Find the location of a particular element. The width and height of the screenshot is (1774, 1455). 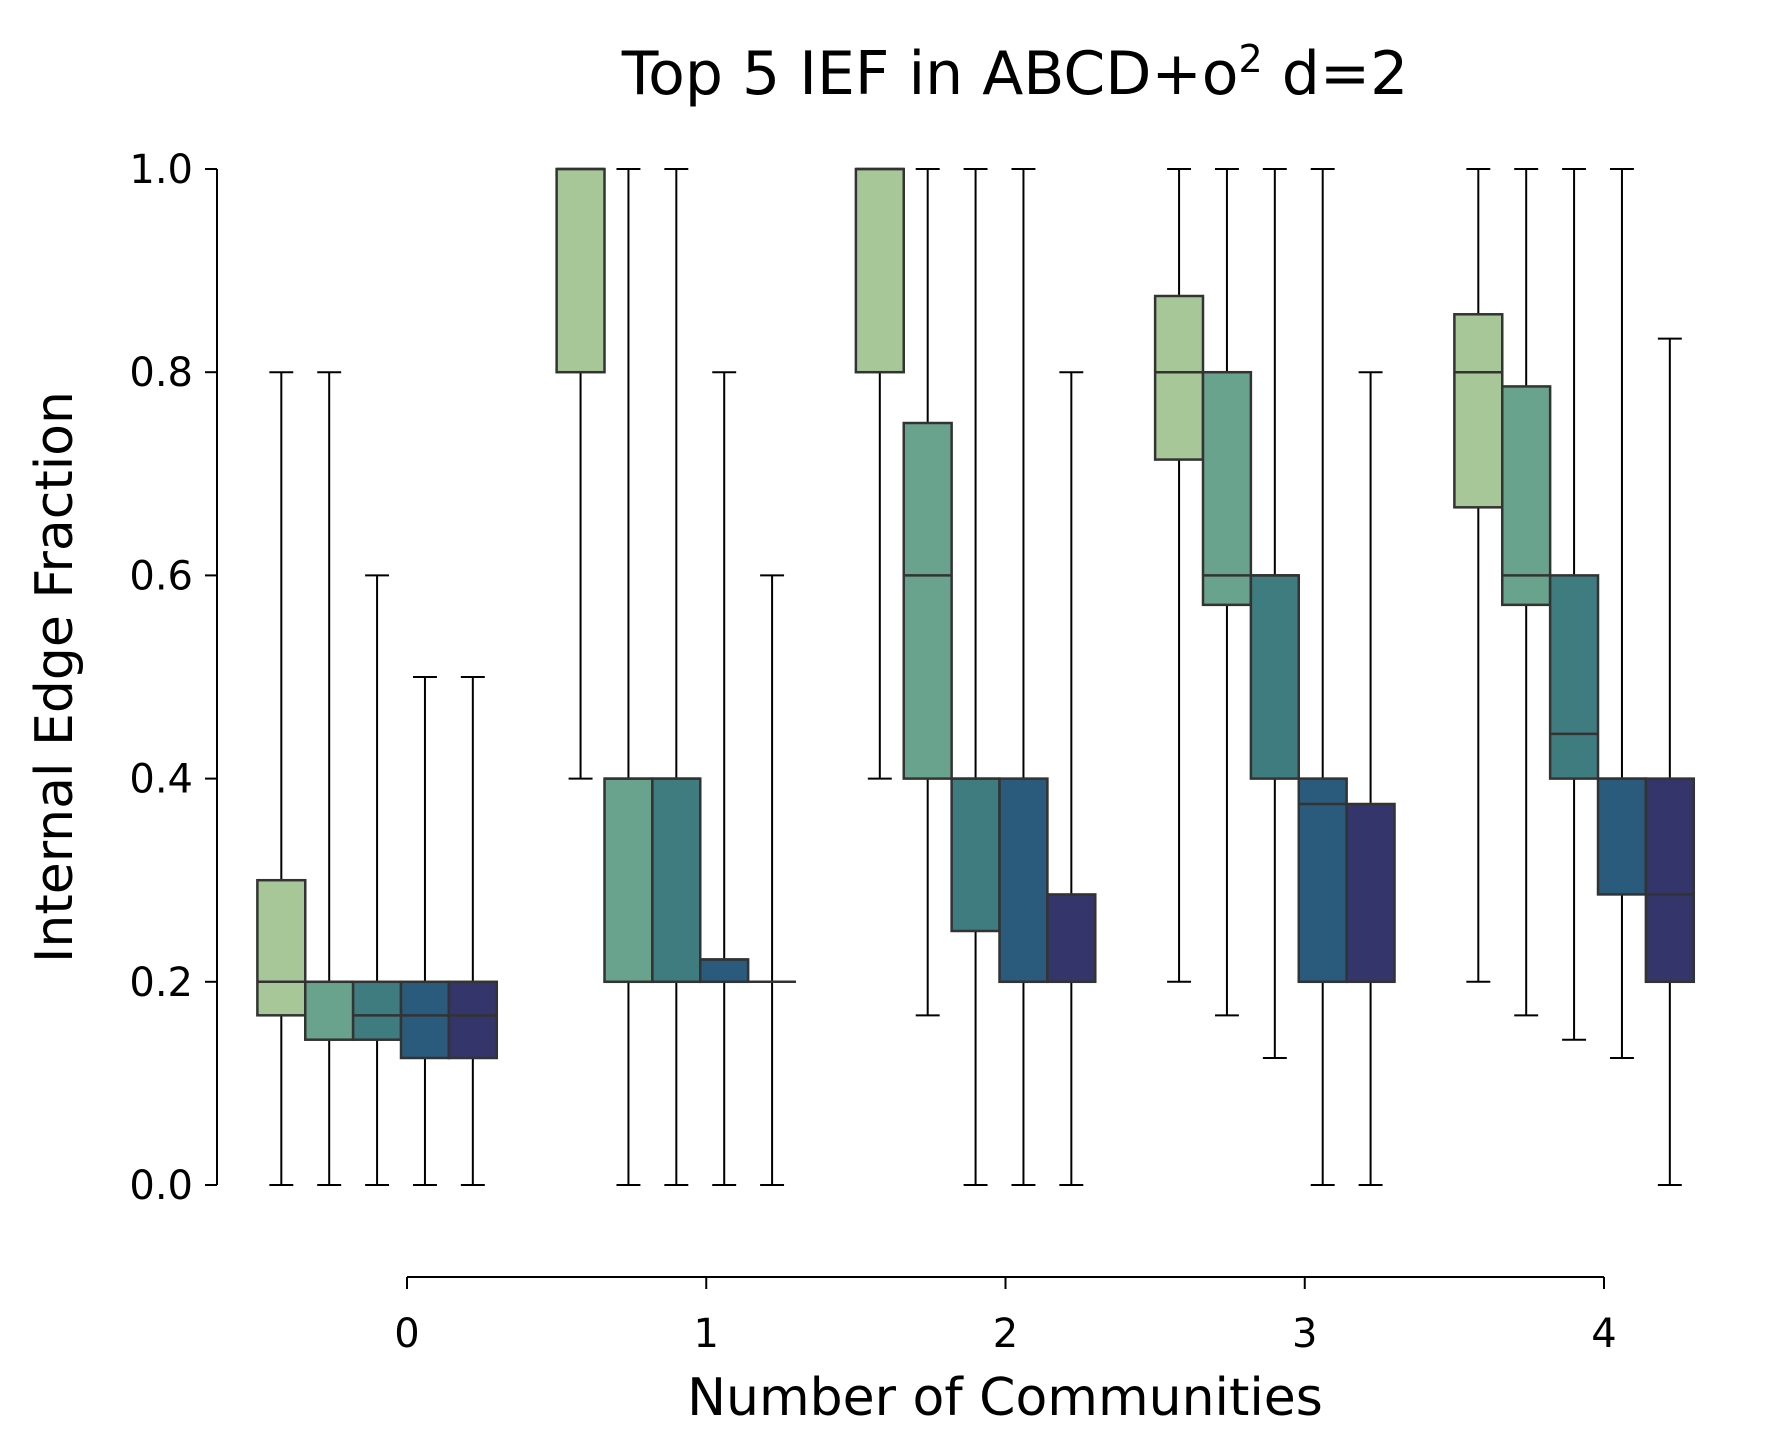

y-tick-label: 0.0 is located at coordinates (161, 1186).